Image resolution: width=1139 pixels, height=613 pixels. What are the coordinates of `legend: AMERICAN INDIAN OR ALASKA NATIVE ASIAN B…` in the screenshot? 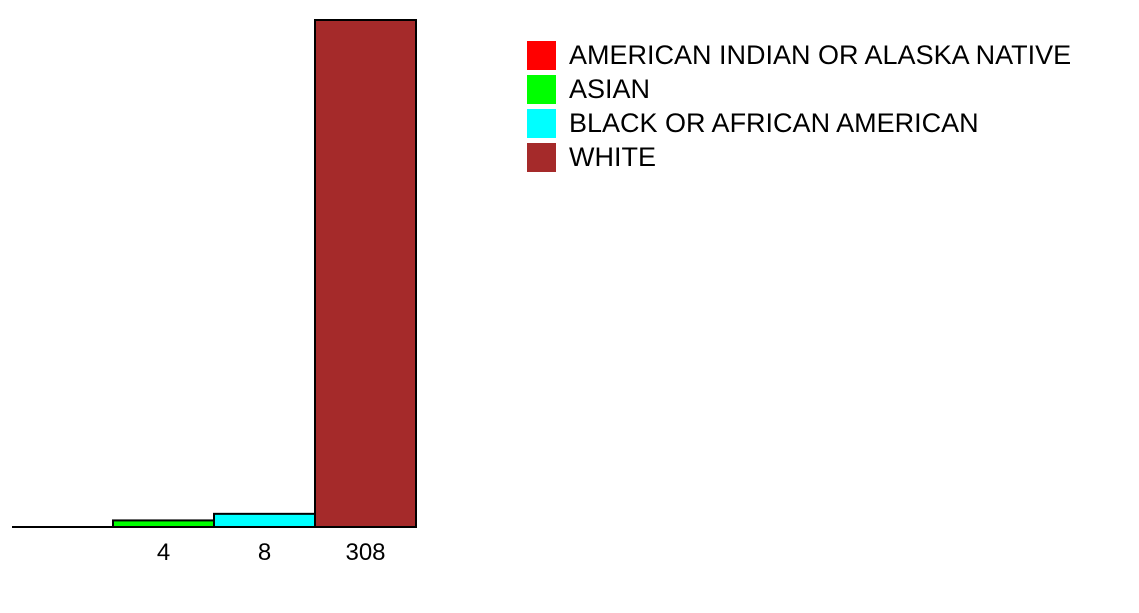 It's located at (799, 106).